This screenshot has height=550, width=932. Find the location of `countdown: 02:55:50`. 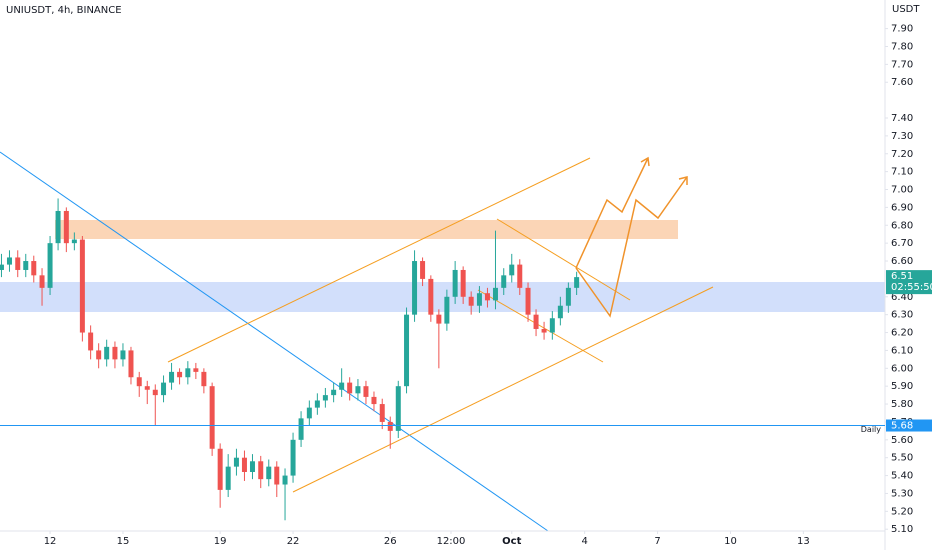

countdown: 02:55:50 is located at coordinates (911, 287).